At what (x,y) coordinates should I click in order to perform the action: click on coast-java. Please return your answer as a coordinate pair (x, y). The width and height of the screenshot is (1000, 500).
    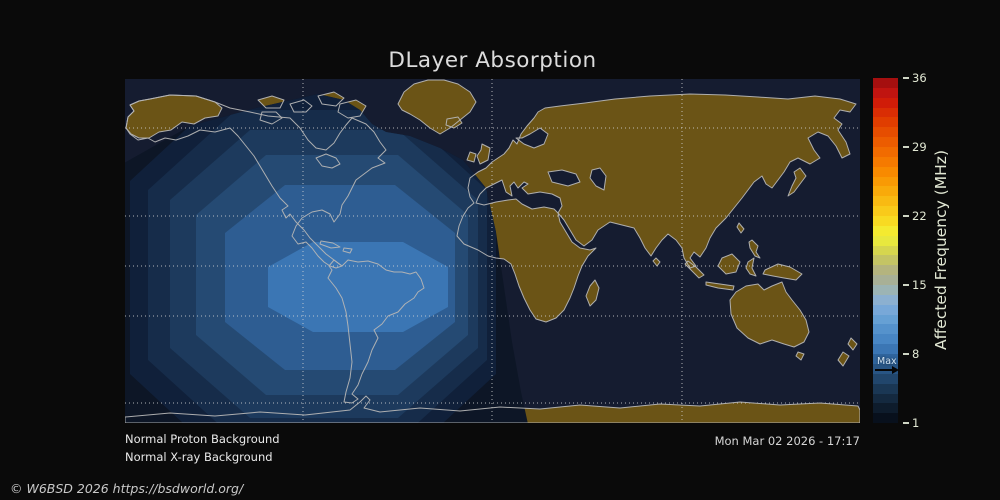
    Looking at the image, I should click on (720, 286).